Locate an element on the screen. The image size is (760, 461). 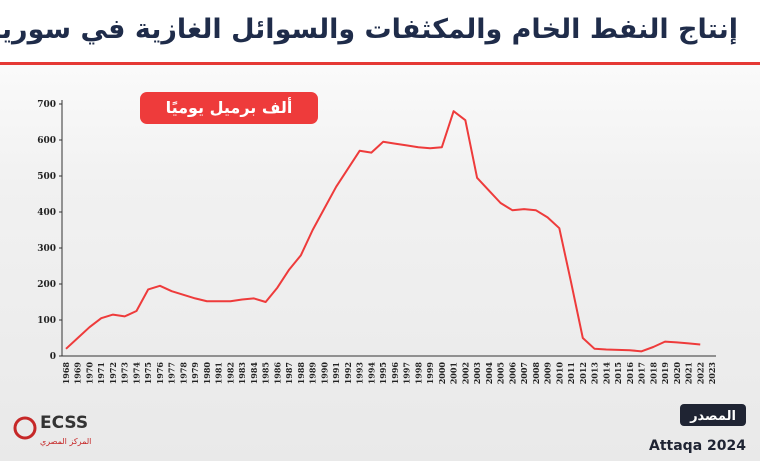
x-tick-label: 1973 is located at coordinates (125, 373).